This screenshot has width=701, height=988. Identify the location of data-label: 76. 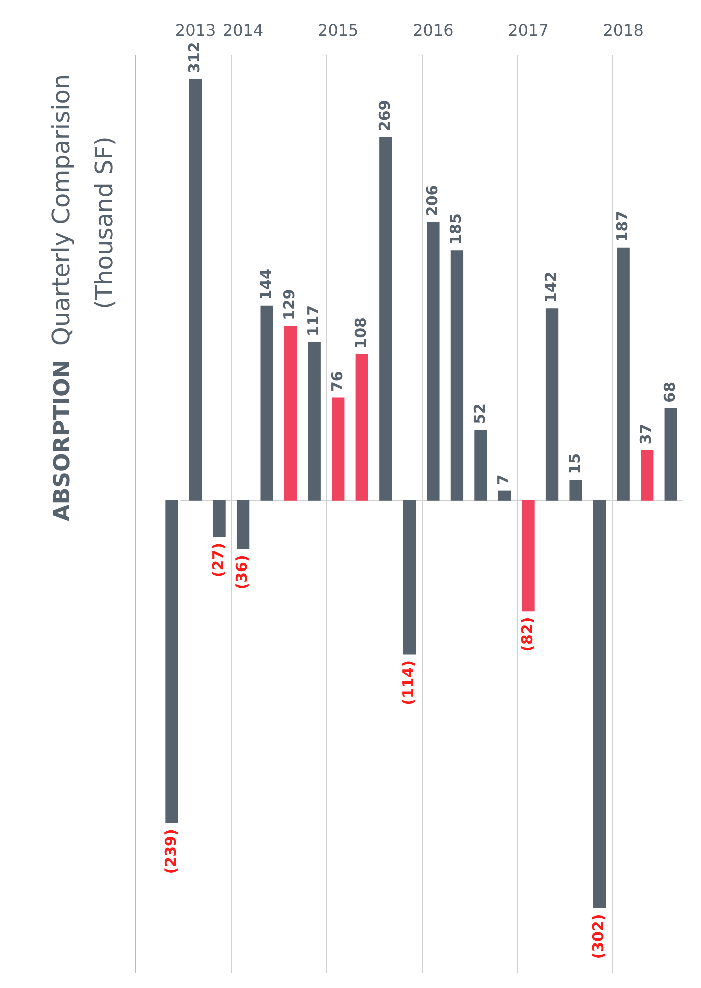
(337, 381).